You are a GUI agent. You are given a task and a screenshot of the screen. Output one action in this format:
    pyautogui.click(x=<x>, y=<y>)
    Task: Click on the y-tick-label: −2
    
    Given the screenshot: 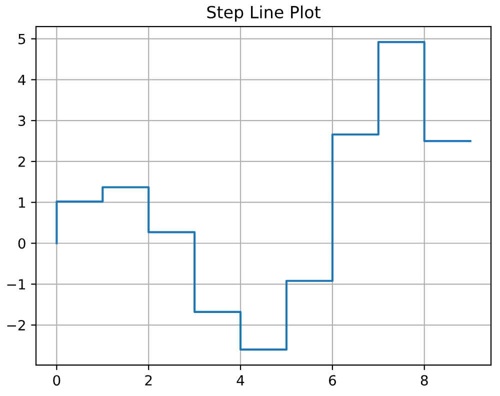 What is the action you would take?
    pyautogui.click(x=16, y=325)
    